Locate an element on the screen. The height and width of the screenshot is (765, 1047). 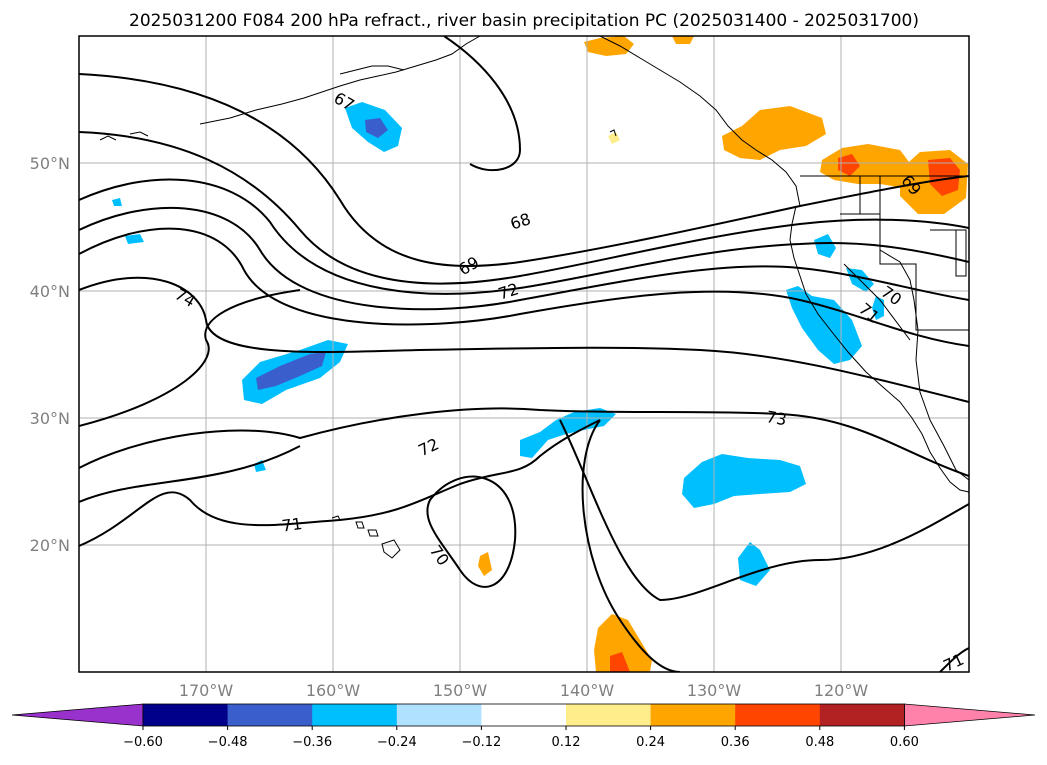
contour-label-71-corner: 71 is located at coordinates (953, 663).